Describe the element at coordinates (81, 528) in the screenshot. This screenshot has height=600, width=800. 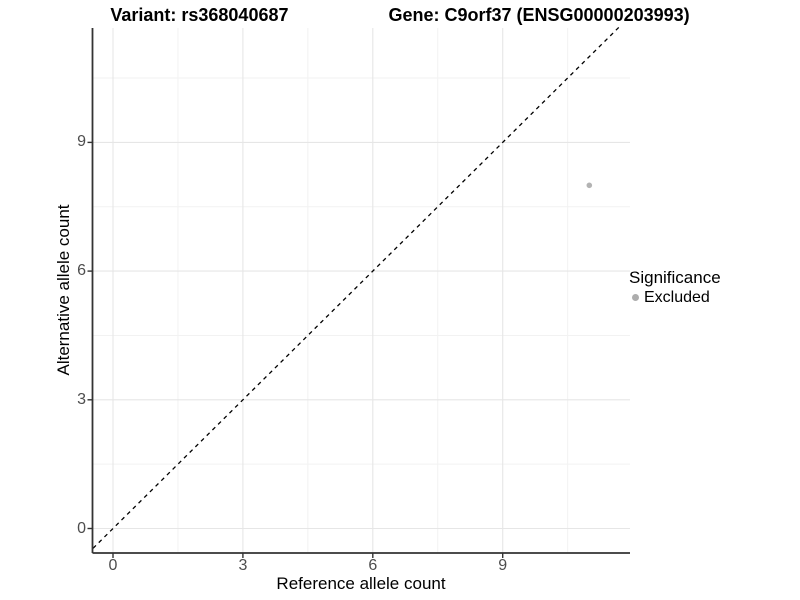
I see `y-tick-label: 0` at that location.